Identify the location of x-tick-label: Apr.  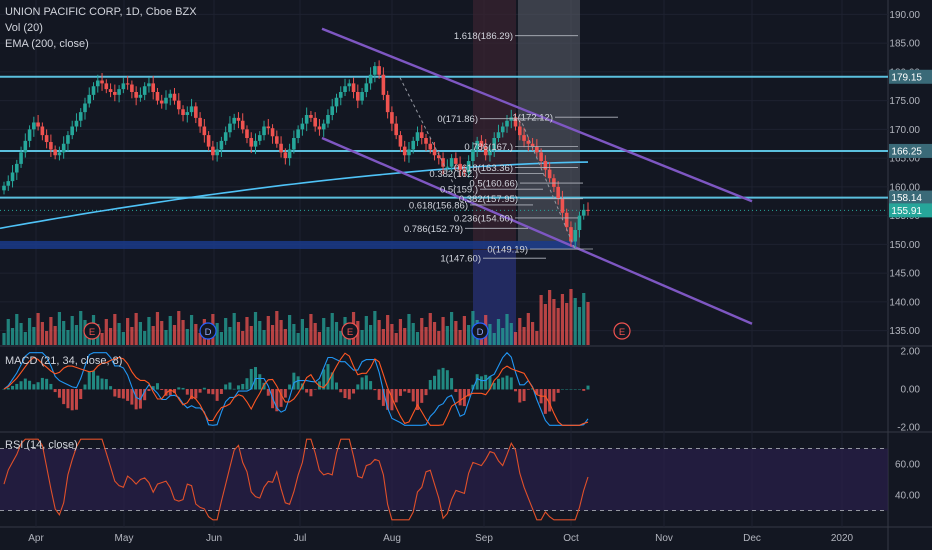
(36, 538).